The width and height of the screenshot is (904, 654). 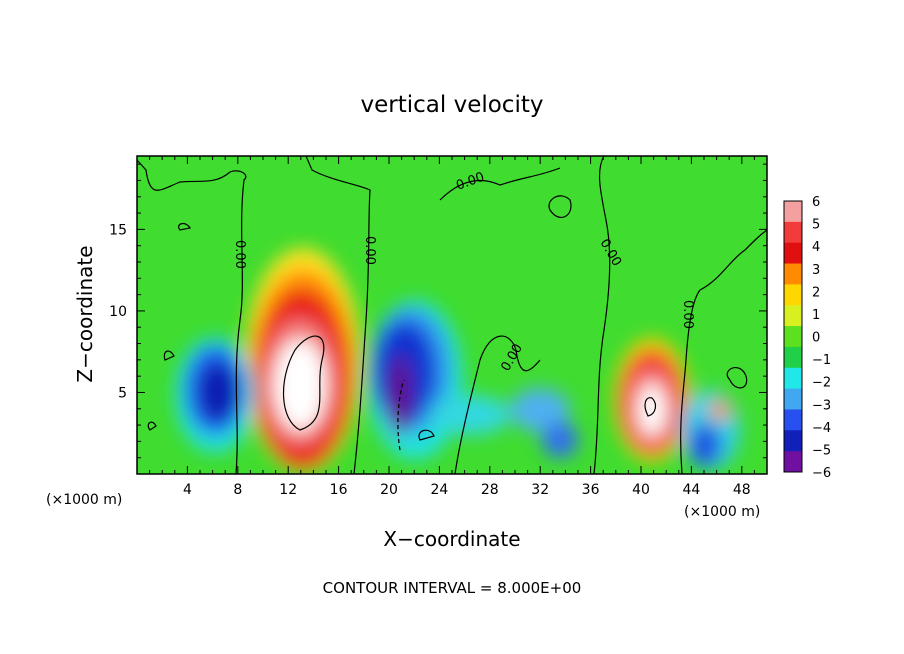 What do you see at coordinates (821, 383) in the screenshot?
I see `colorbar-label: −2` at bounding box center [821, 383].